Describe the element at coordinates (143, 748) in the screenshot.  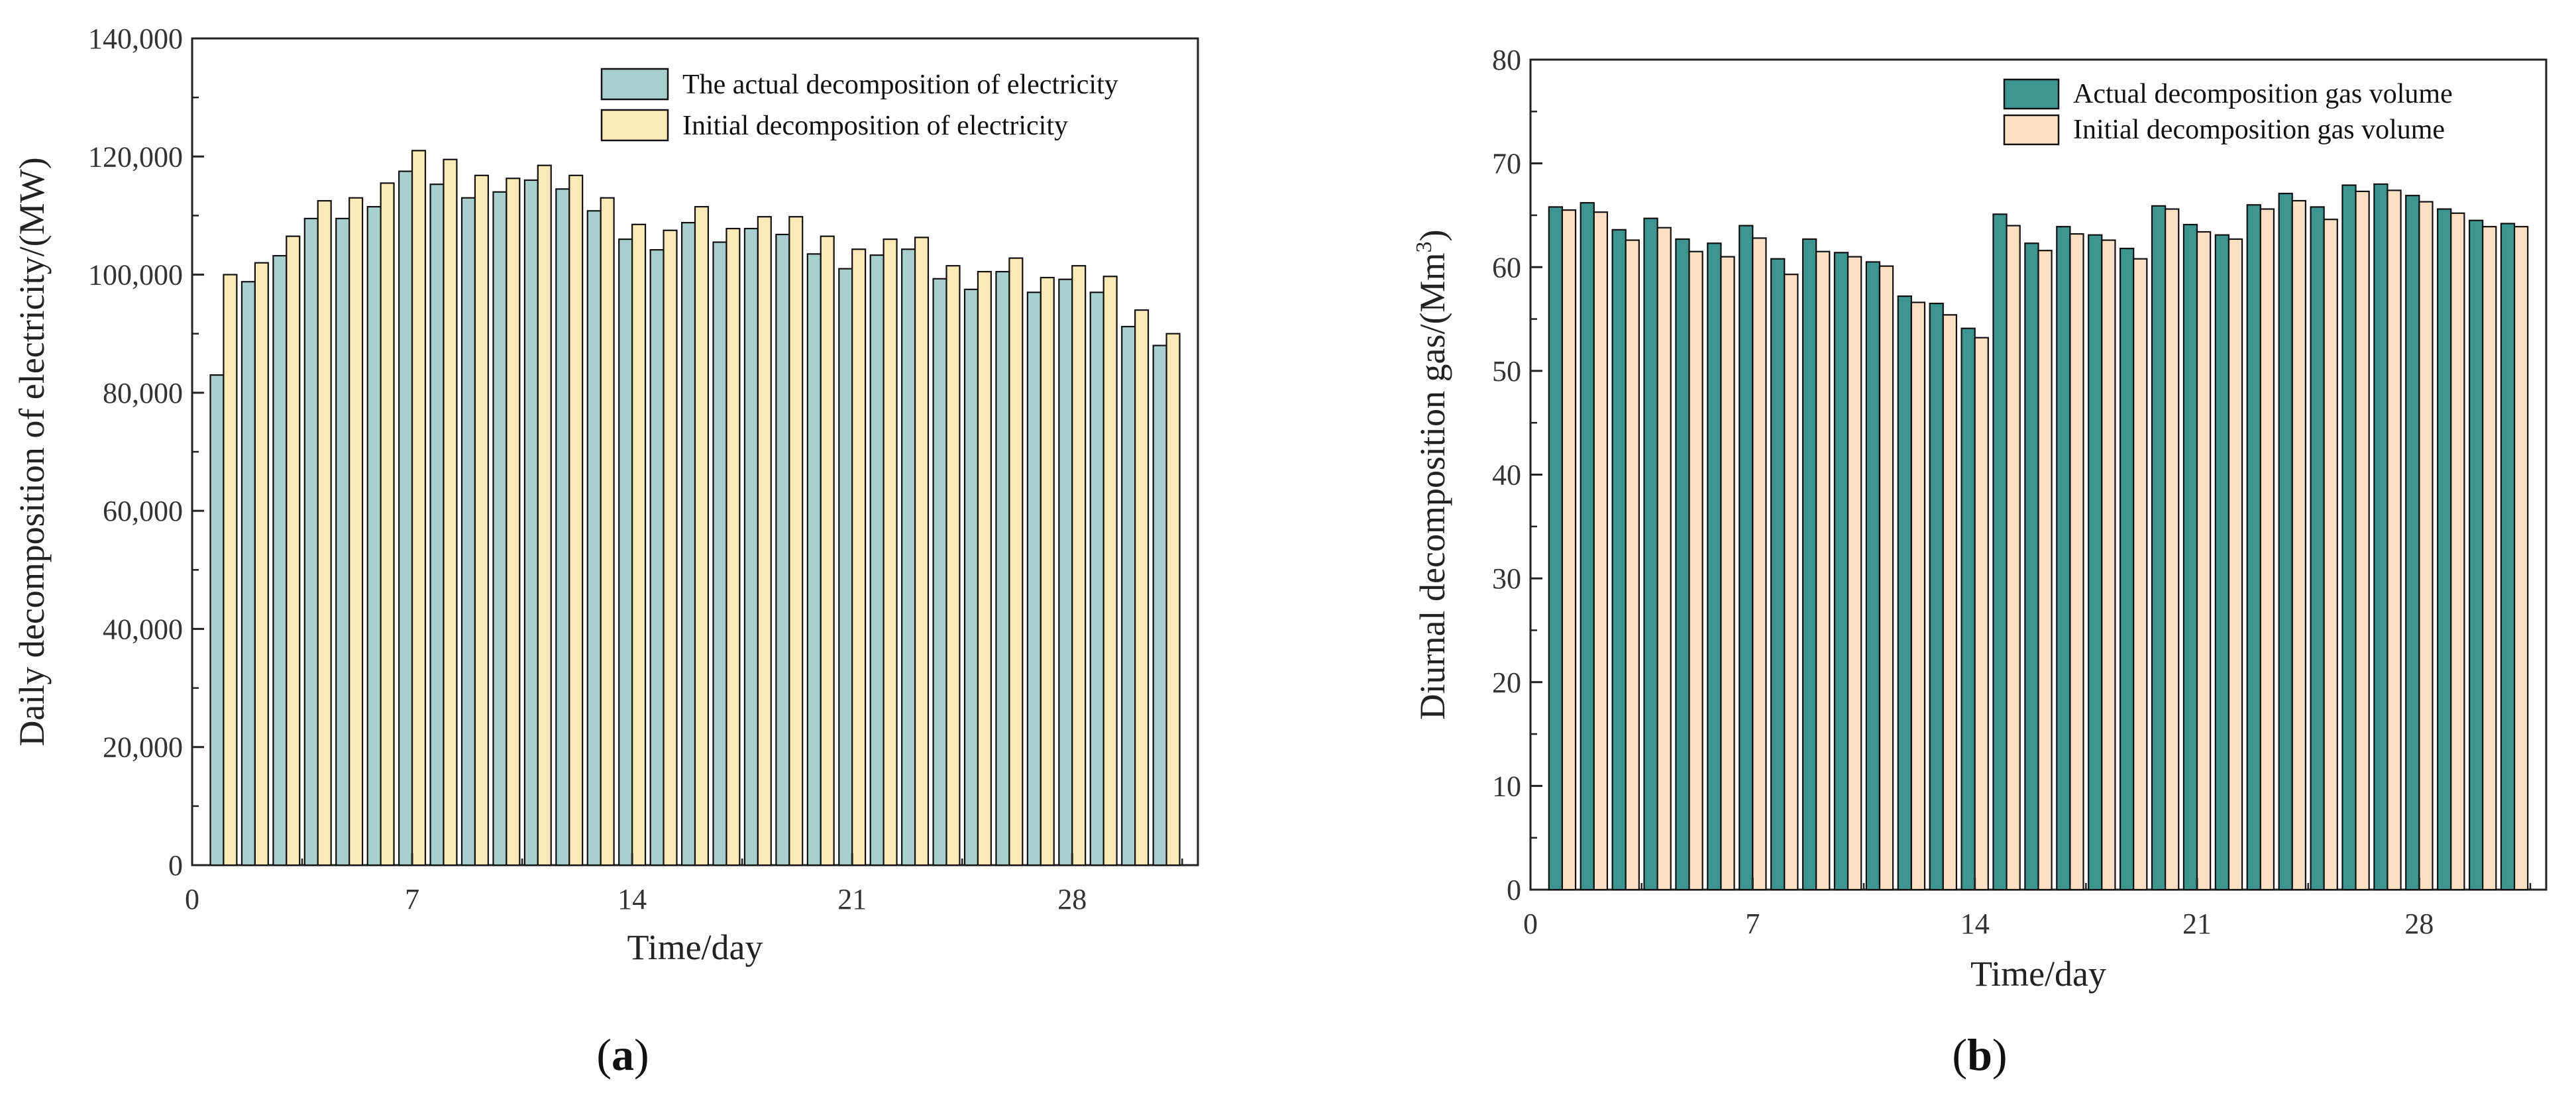
I see `chart-a-y-tick-label: 20,000` at that location.